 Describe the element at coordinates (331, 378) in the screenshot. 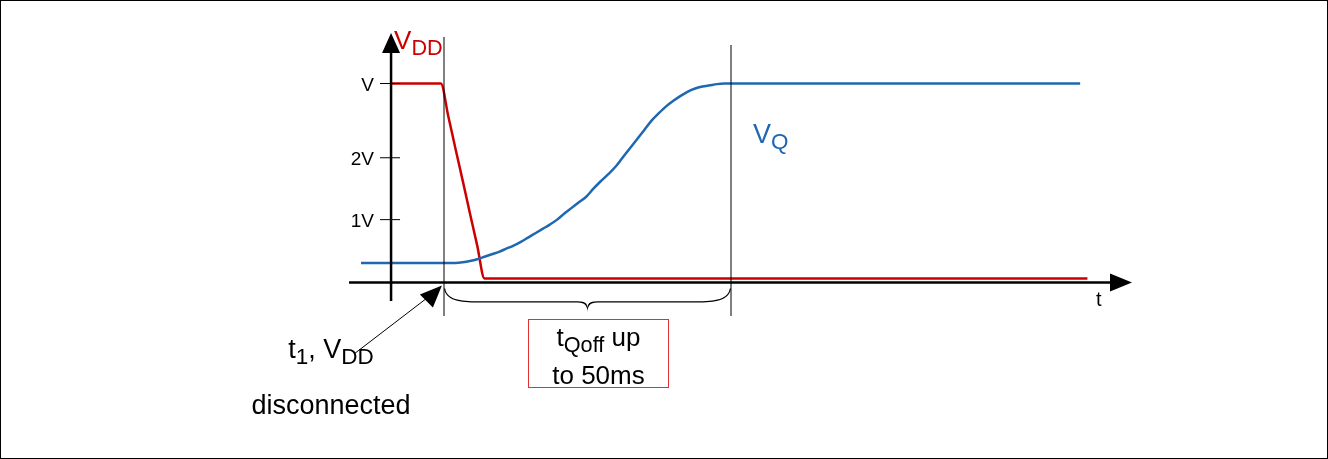

I see `text: t$_{1}$, V$_{DD}$ disconnected` at that location.